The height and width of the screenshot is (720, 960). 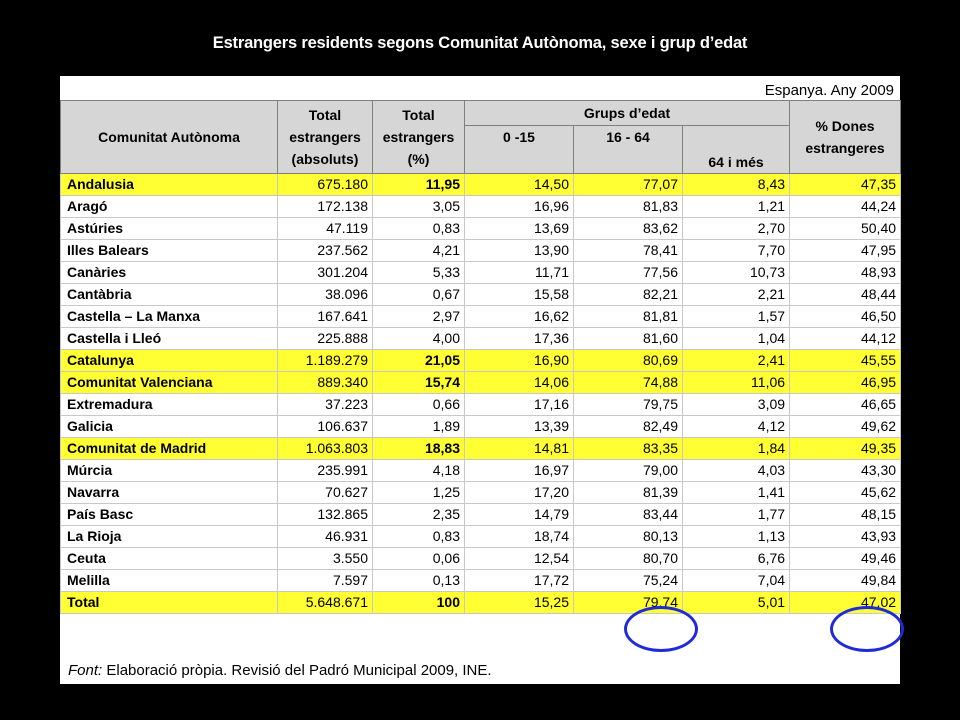 I want to click on cell-b: 80,69, so click(x=628, y=360).